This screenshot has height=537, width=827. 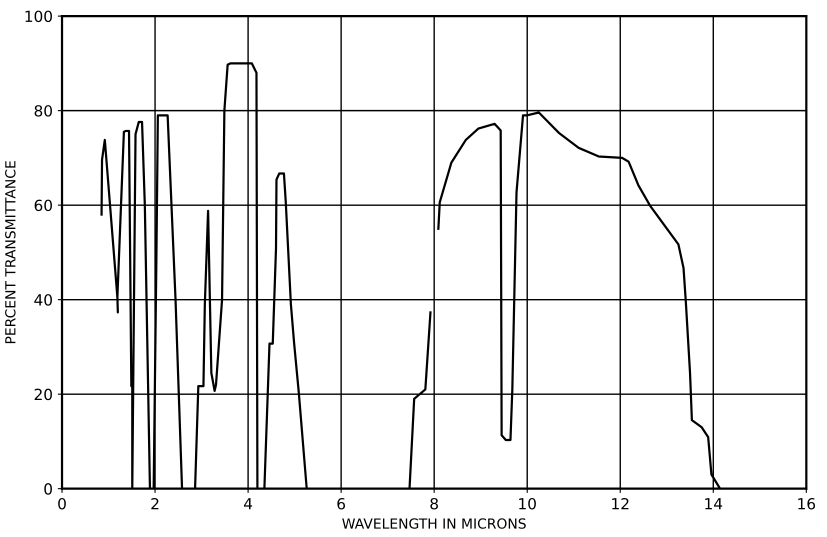 What do you see at coordinates (434, 523) in the screenshot?
I see `x-axis-title: WAVELENGTH IN MICRONS` at bounding box center [434, 523].